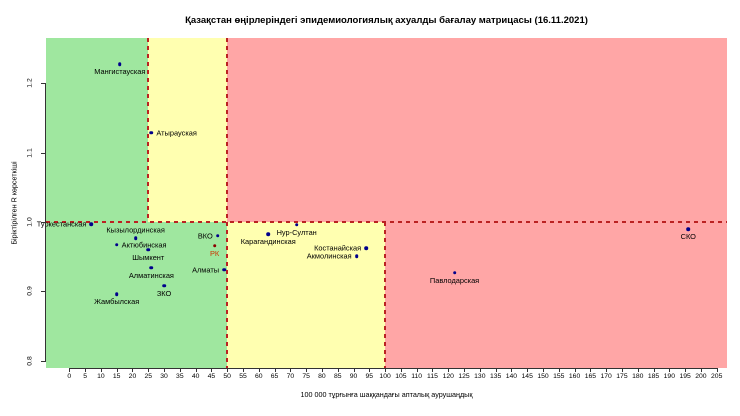  I want to click on data-point-label: Актюбинская, so click(144, 245).